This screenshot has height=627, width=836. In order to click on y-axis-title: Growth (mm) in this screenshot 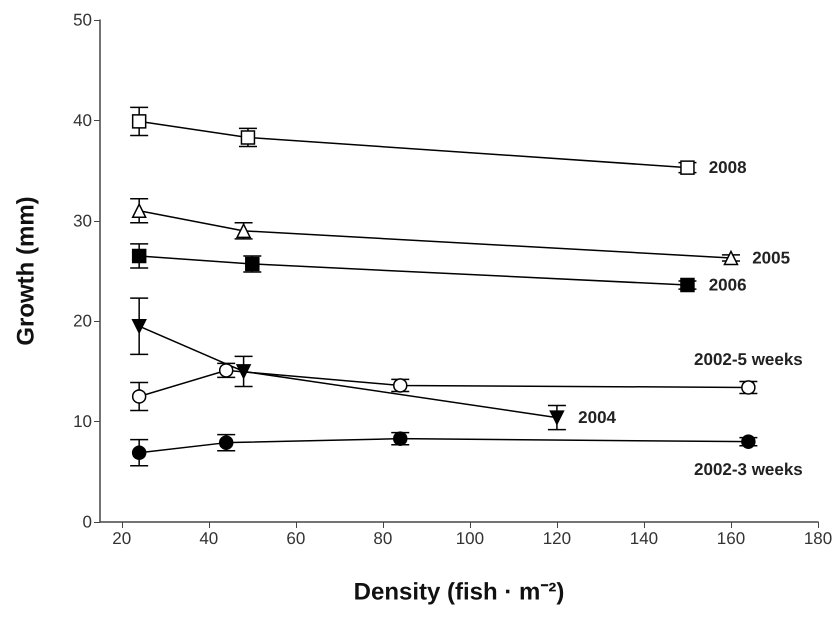, I will do `click(26, 271)`.